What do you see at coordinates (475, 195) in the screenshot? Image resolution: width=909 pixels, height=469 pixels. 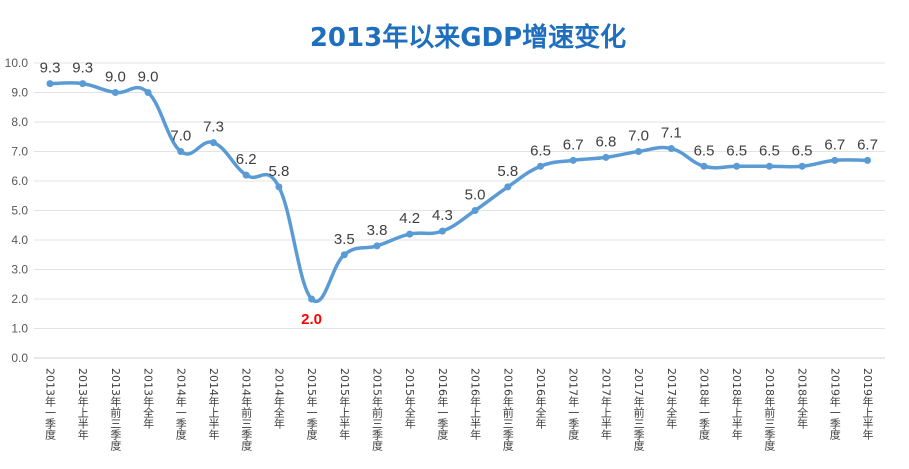 I see `data-label: 5.0` at bounding box center [475, 195].